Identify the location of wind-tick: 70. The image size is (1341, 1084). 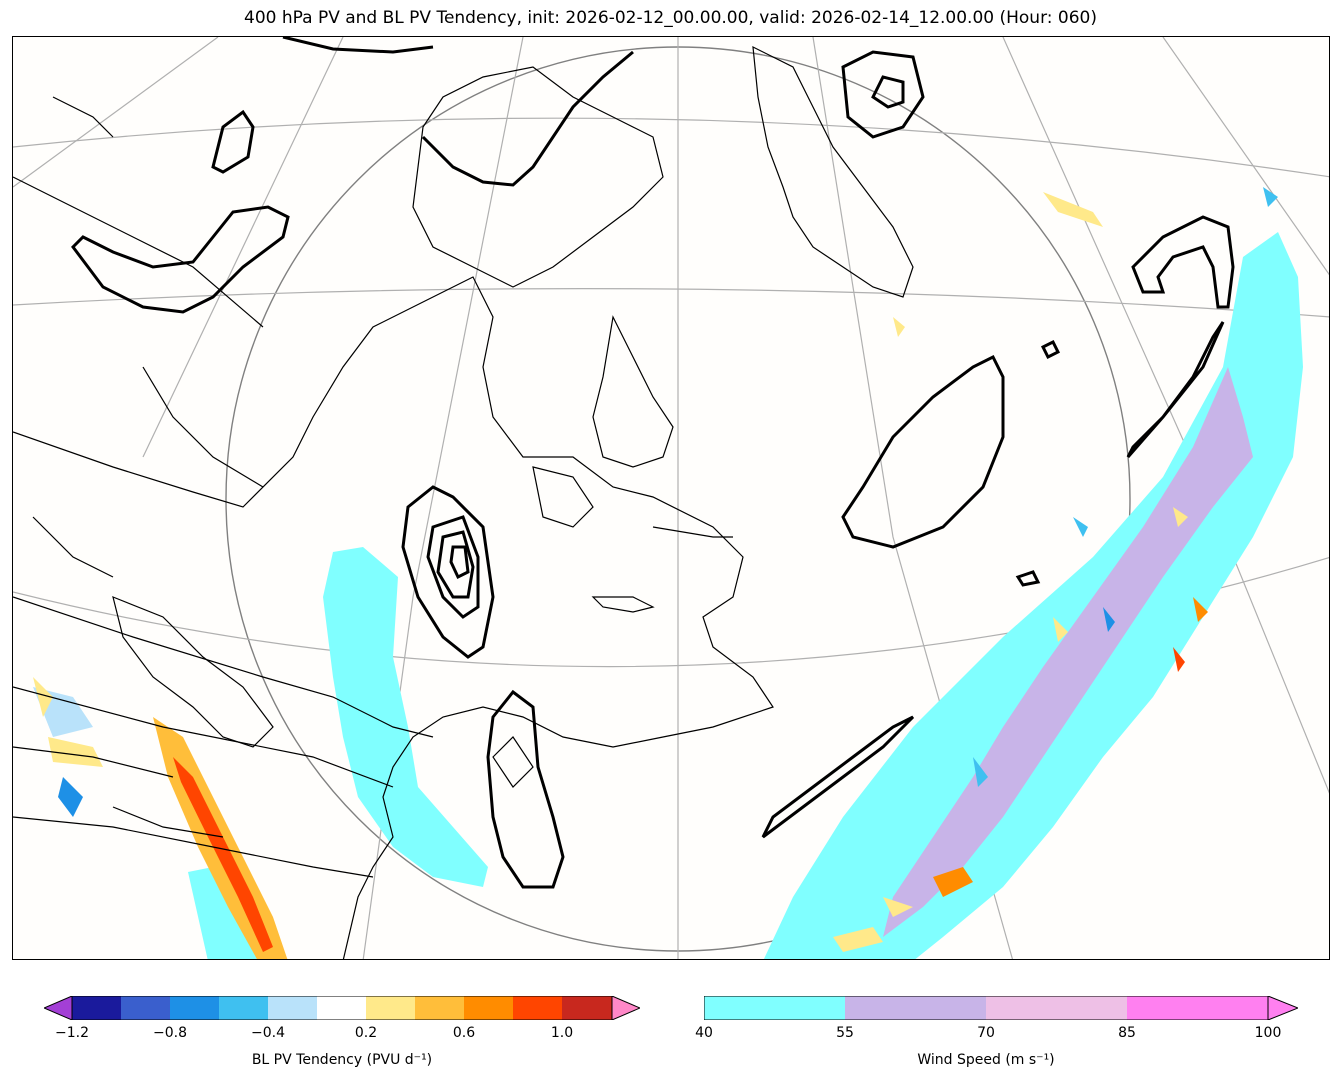
(986, 1033).